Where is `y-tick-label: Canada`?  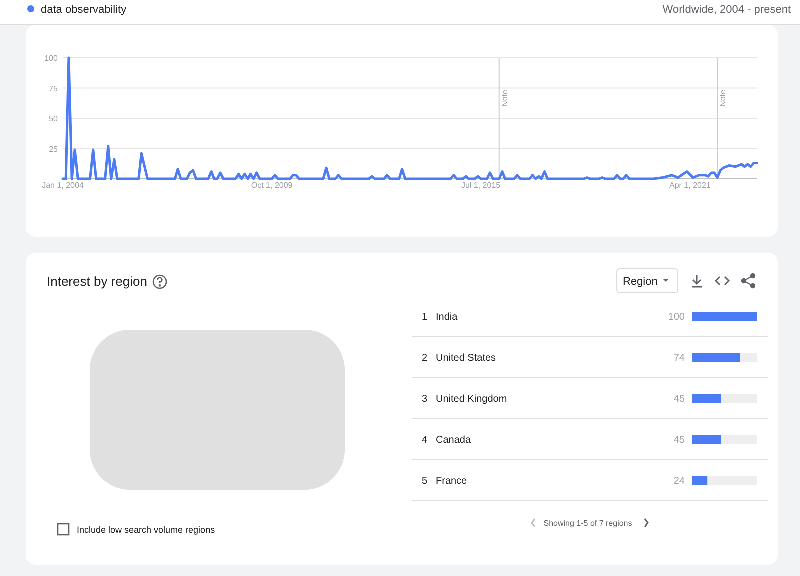
y-tick-label: Canada is located at coordinates (454, 440).